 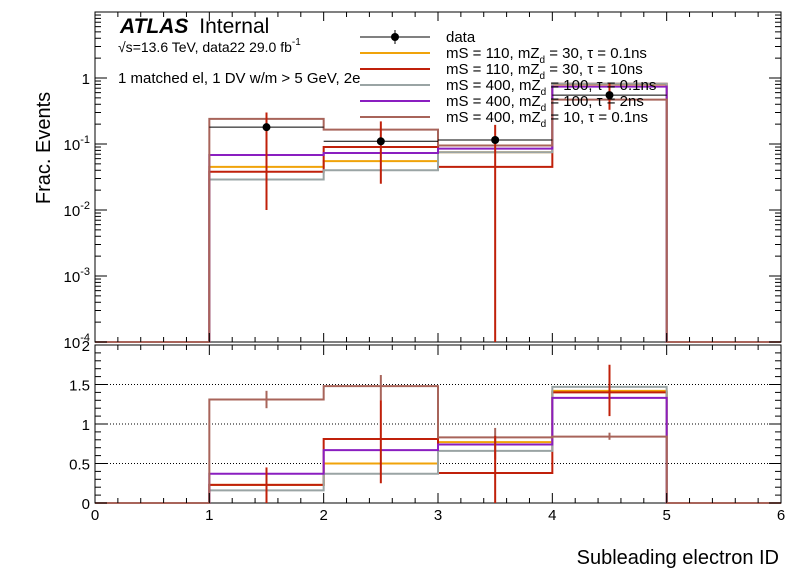 What do you see at coordinates (77, 210) in the screenshot?
I see `main-y-tick-label: 10⁻²` at bounding box center [77, 210].